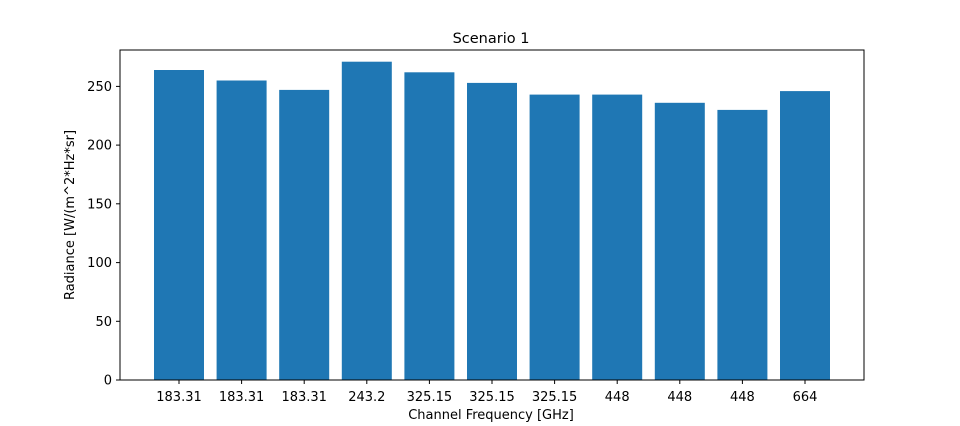  Describe the element at coordinates (805, 397) in the screenshot. I see `x-tick-label: 664` at that location.